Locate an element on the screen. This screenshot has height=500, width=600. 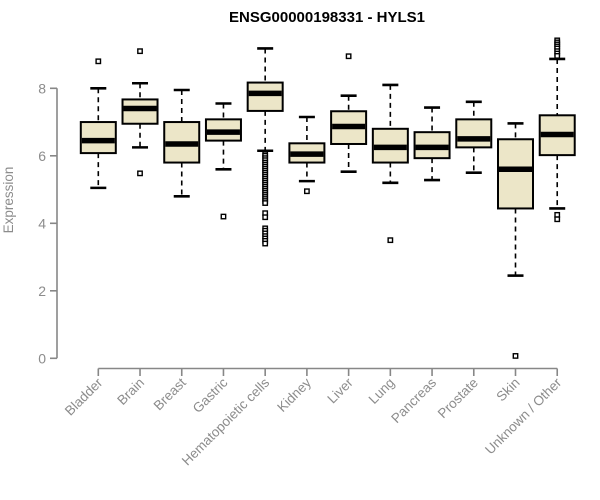
box-breast is located at coordinates (182, 143).